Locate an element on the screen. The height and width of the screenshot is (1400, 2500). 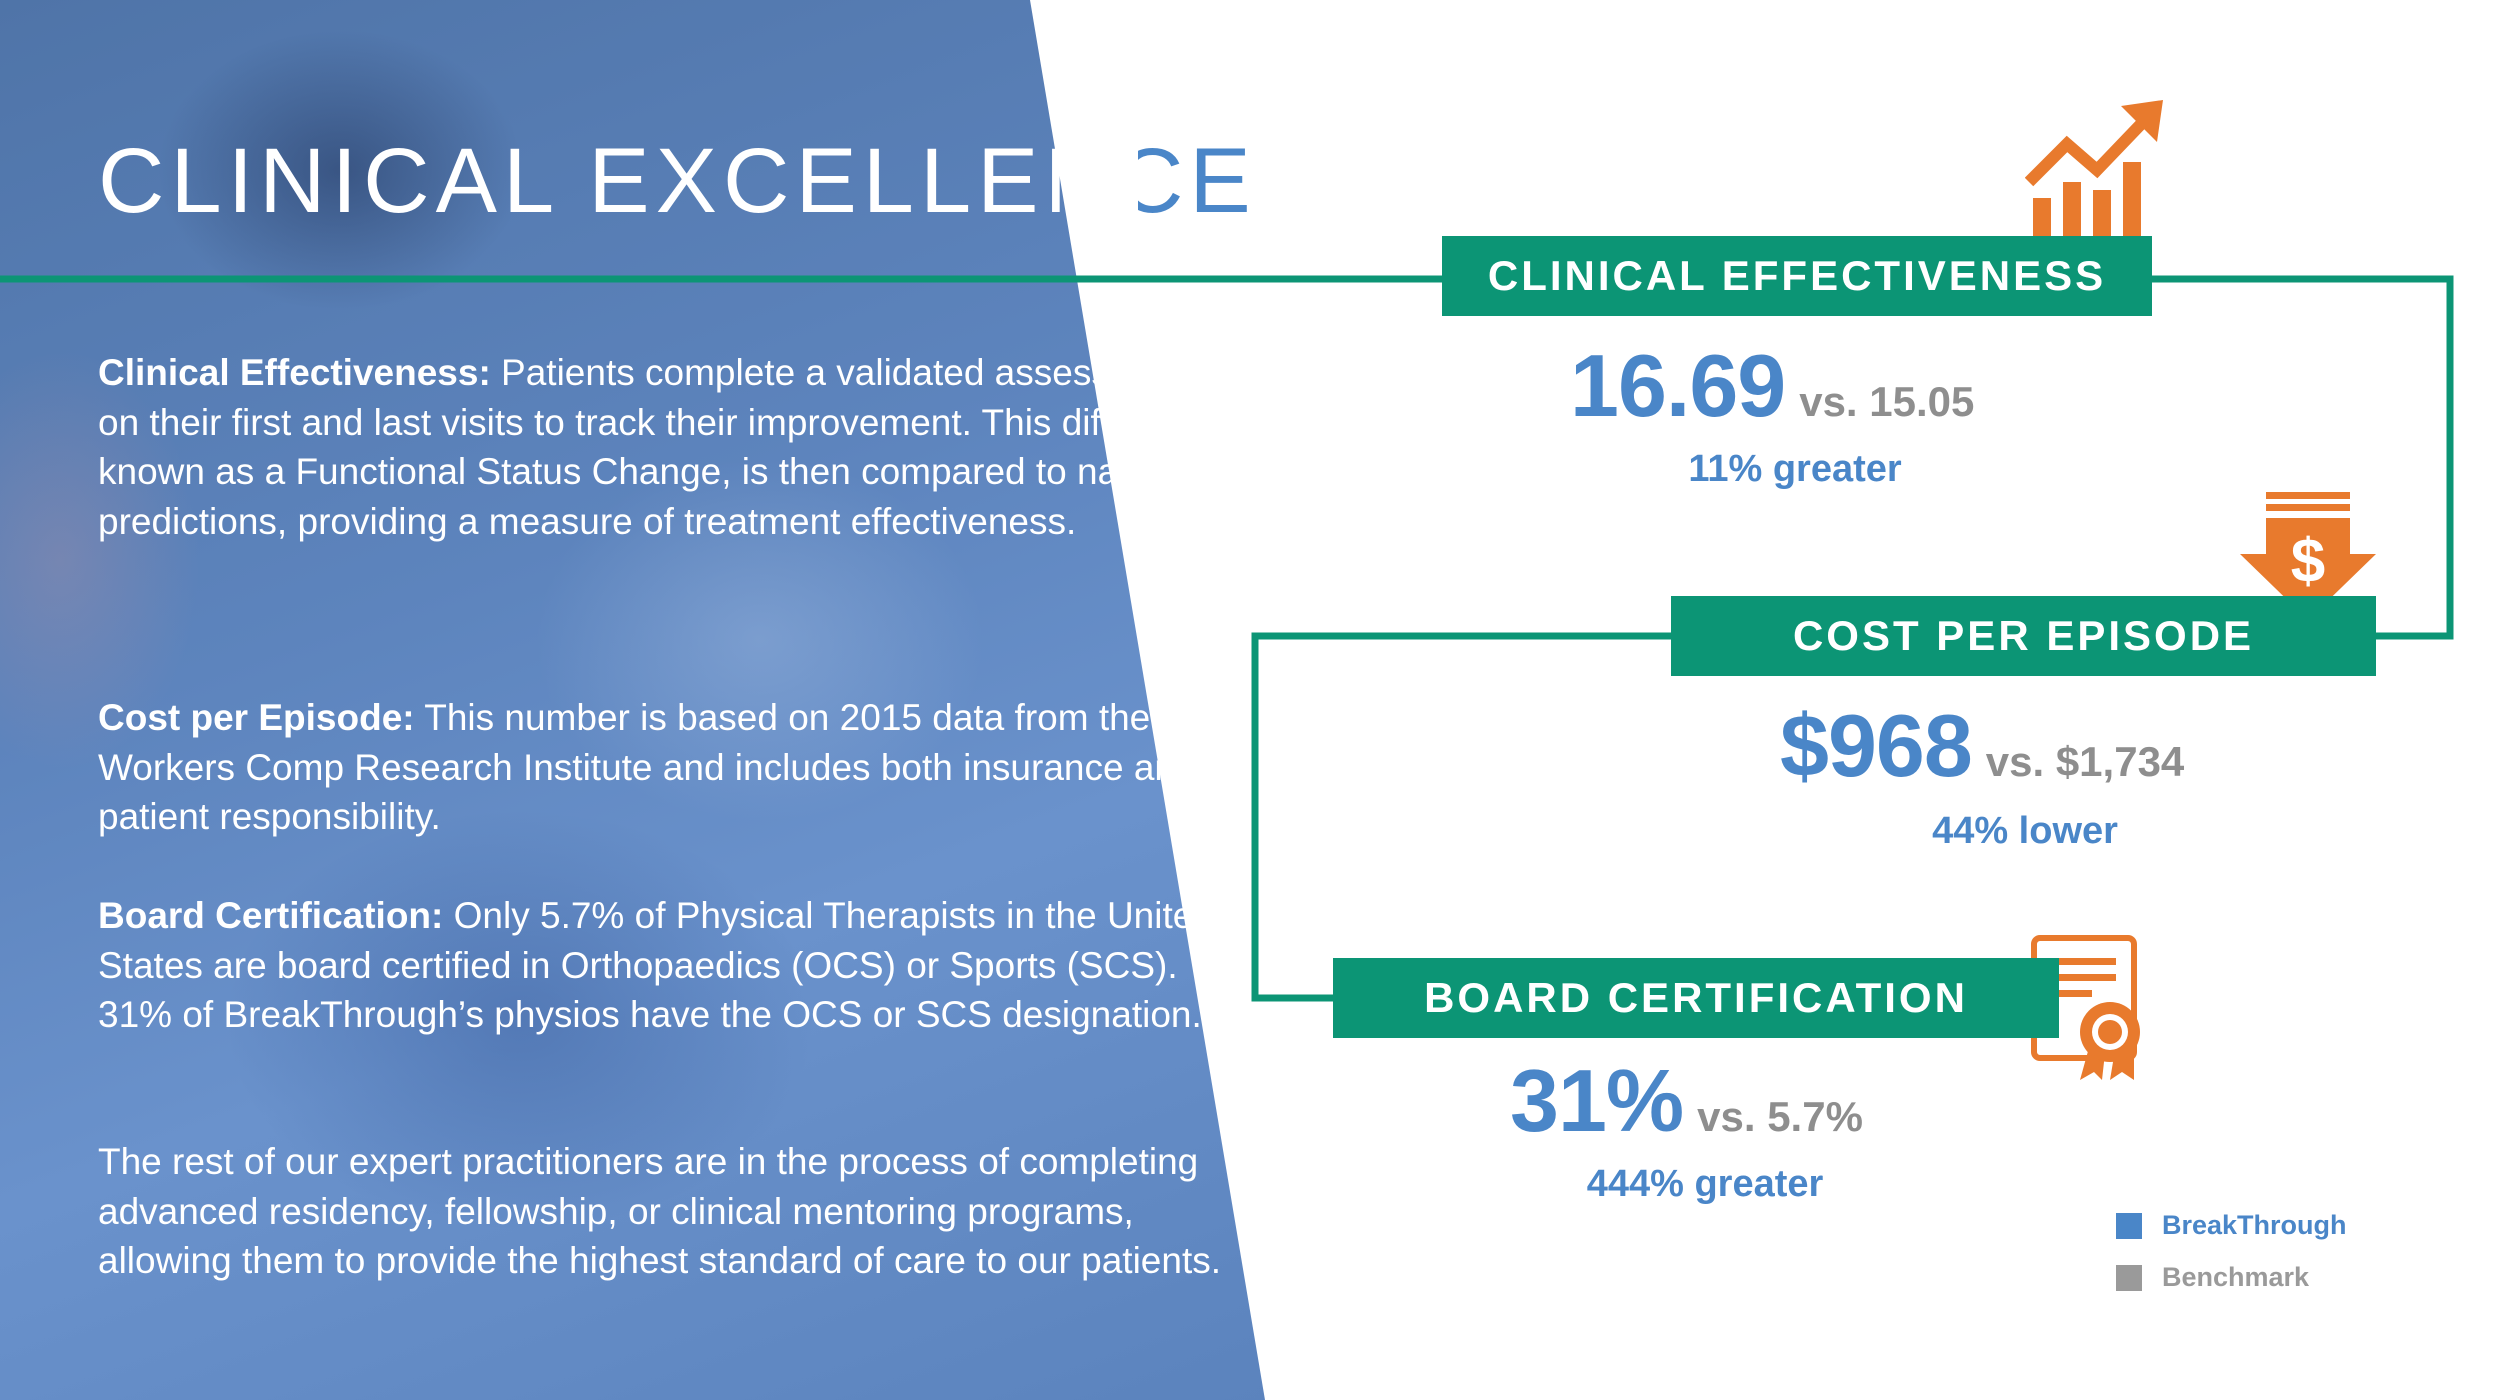
growth-chart-icon is located at coordinates (2094, 168).